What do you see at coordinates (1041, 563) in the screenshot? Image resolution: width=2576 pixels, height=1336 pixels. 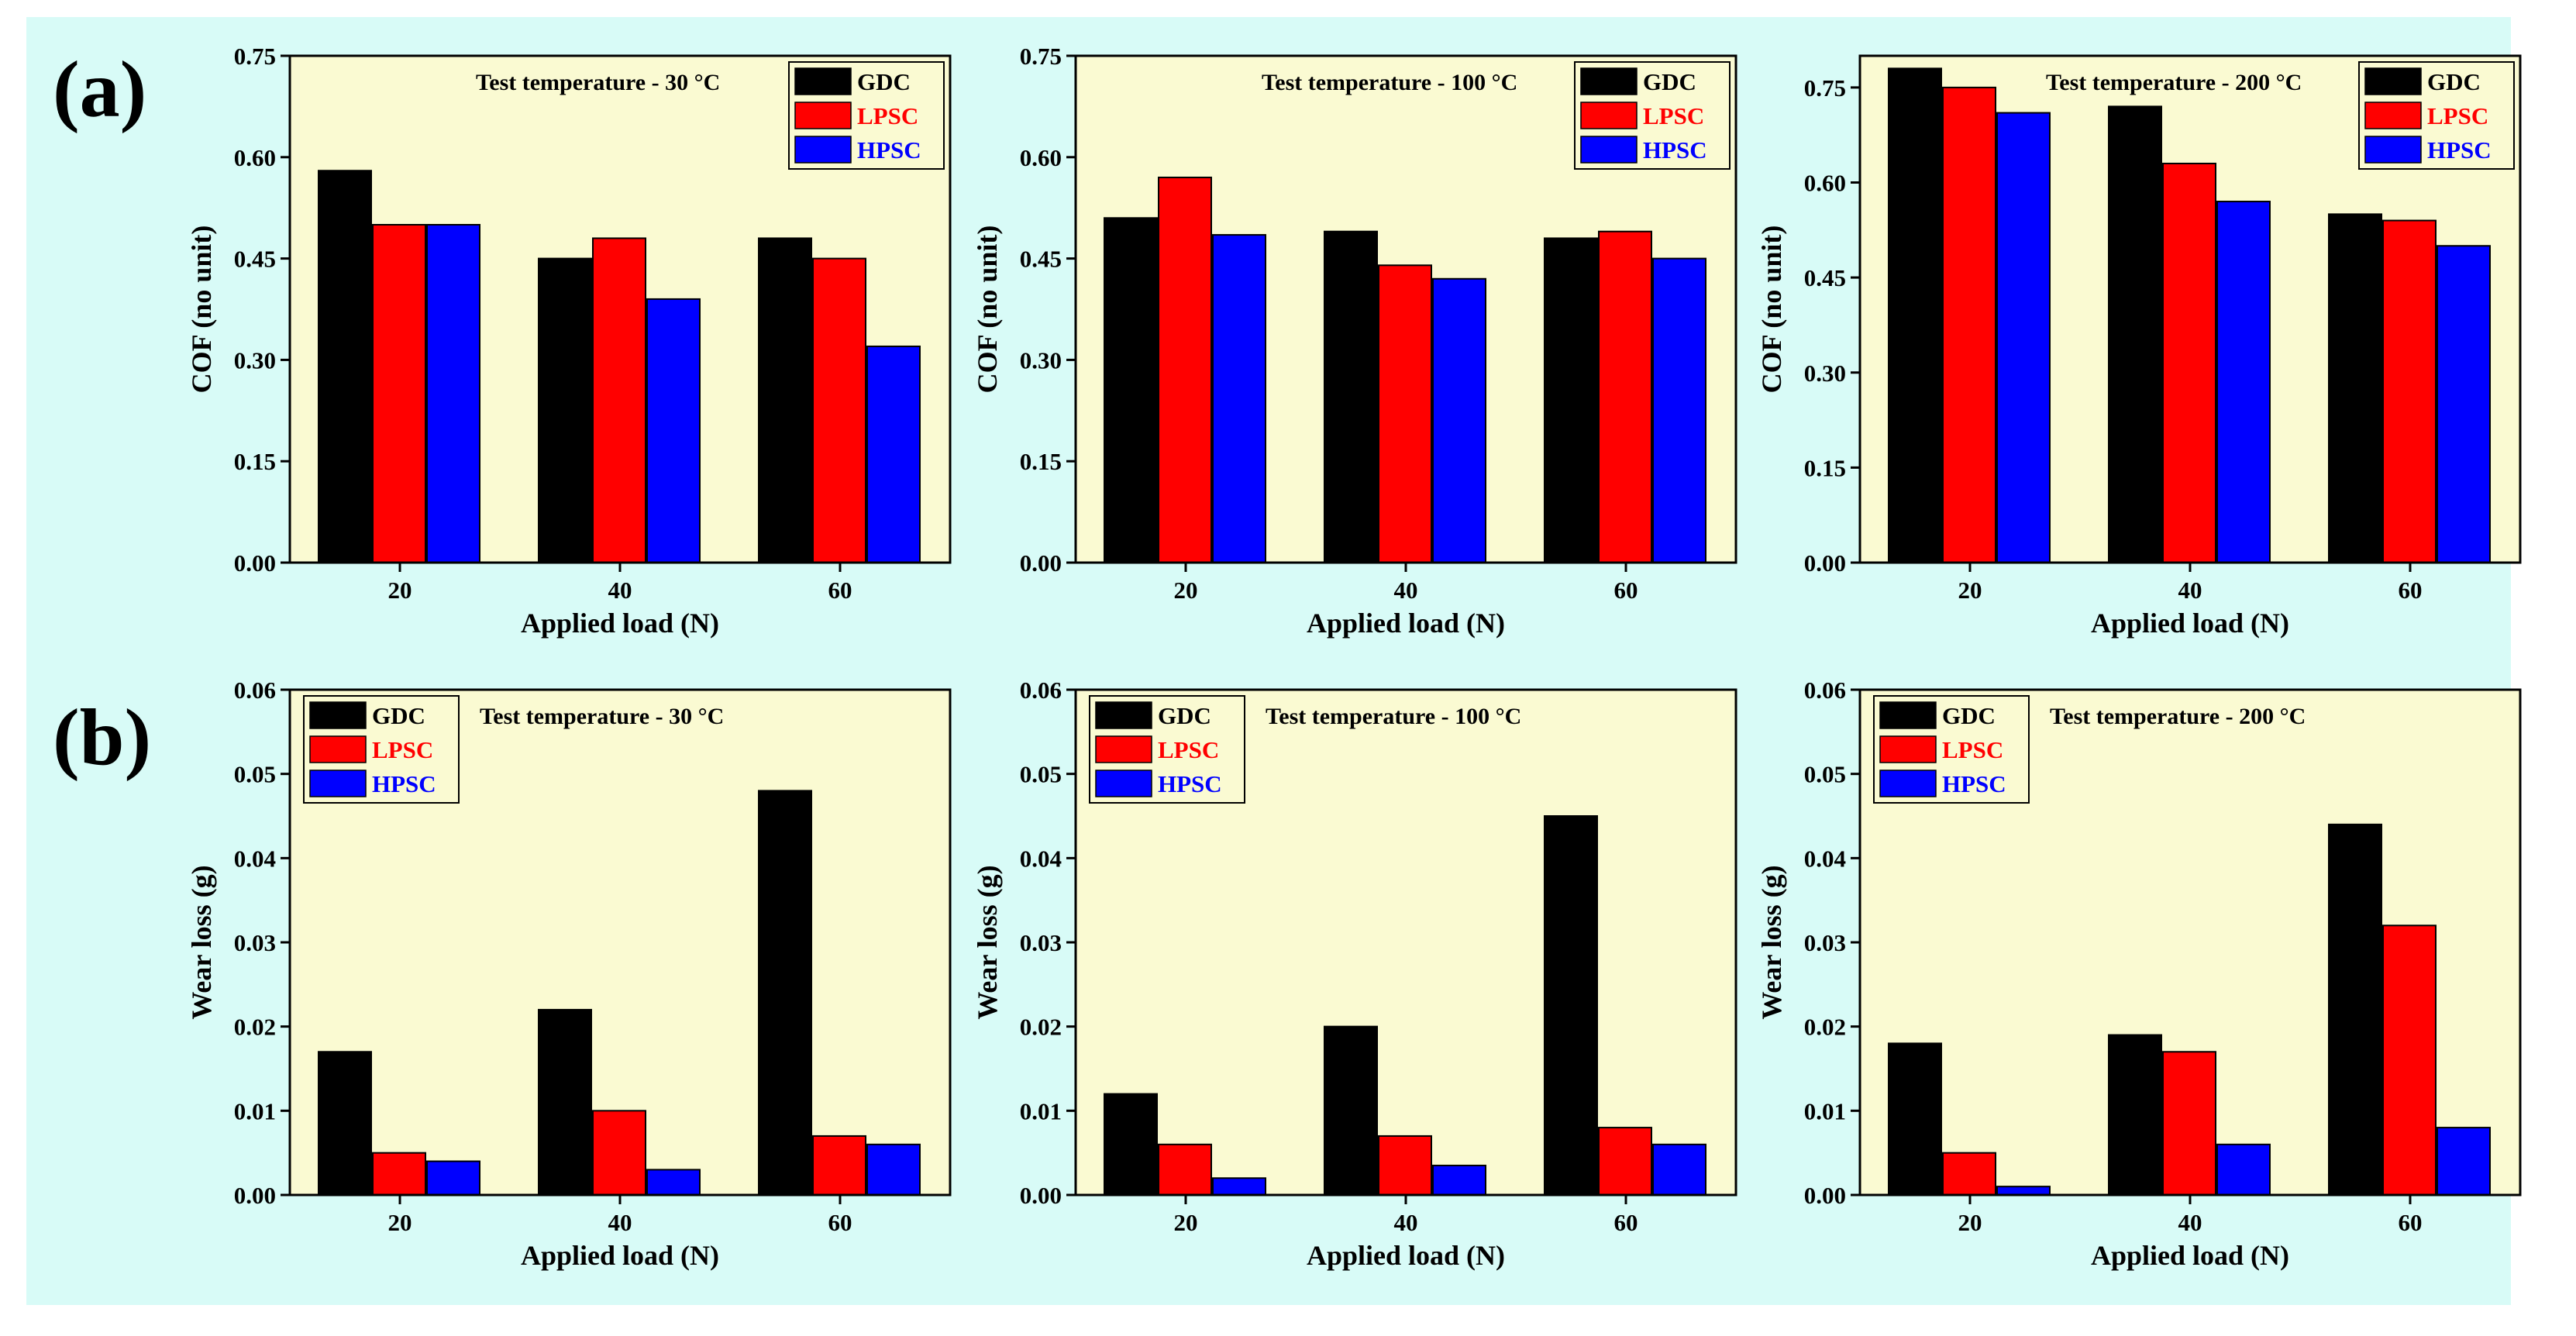 I see `chart-2-ytick-label: 0.00` at bounding box center [1041, 563].